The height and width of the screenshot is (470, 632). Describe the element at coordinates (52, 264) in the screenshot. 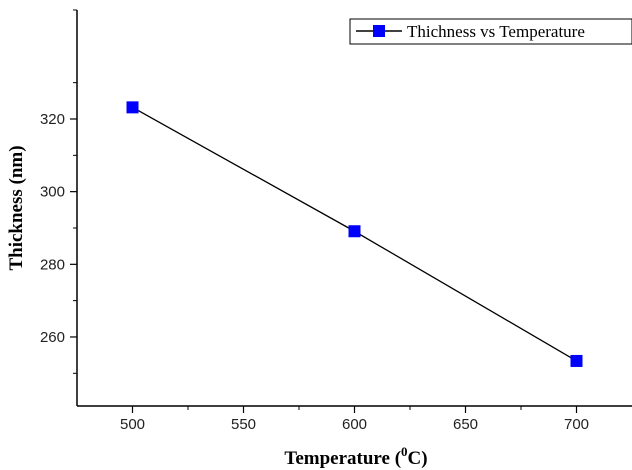

I see `y-tick-label: 280` at that location.